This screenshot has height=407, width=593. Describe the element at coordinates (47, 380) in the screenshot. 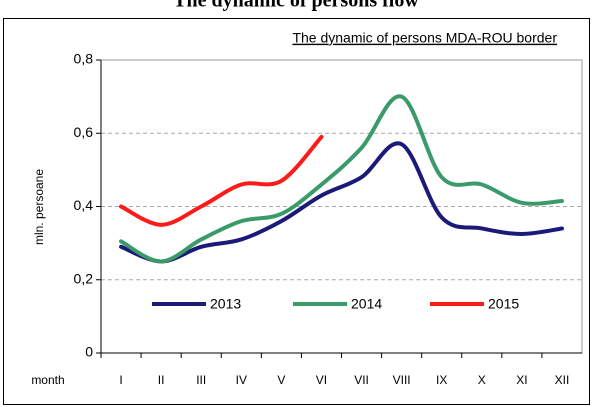

I see `x-axis-label: month` at that location.